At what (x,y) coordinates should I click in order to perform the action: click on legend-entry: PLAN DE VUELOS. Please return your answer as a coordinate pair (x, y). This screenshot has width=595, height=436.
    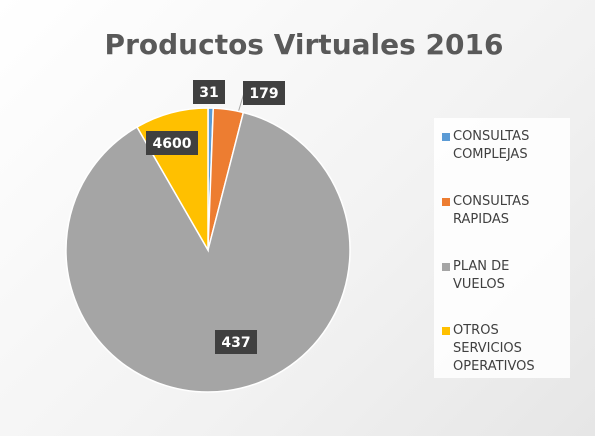
    Looking at the image, I should click on (495, 276).